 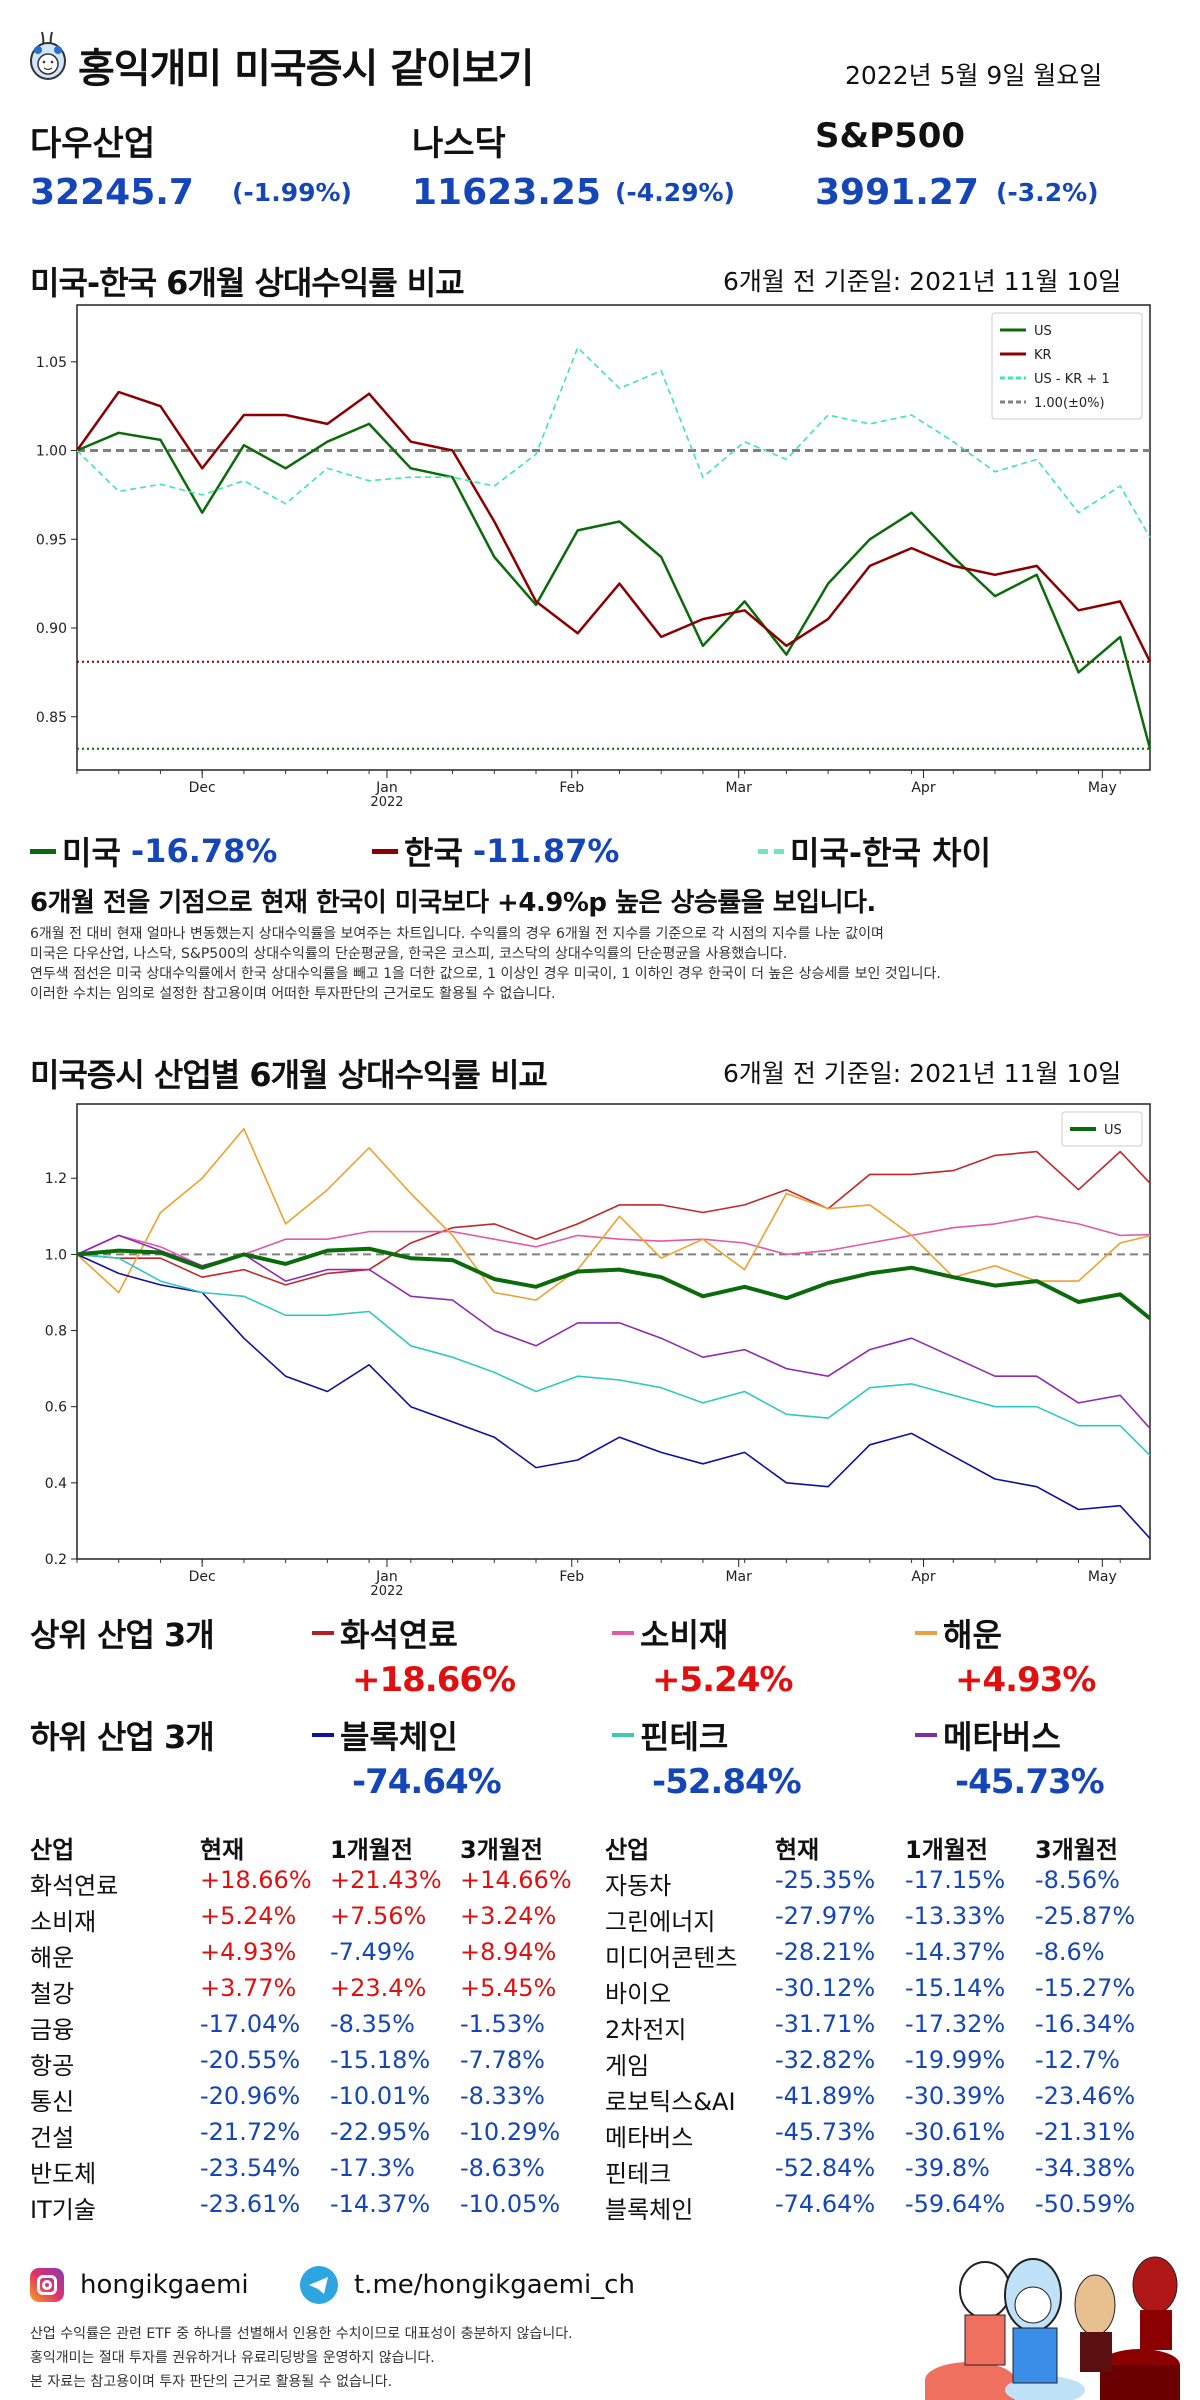 What do you see at coordinates (459, 144) in the screenshot?
I see `index-name: 나스닥` at bounding box center [459, 144].